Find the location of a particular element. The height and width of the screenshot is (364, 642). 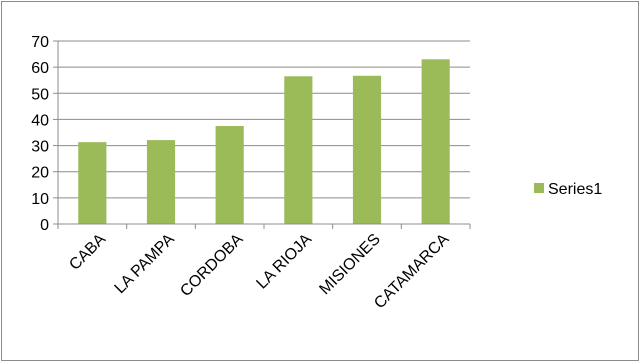

y-tick-label: 70 is located at coordinates (40, 42).